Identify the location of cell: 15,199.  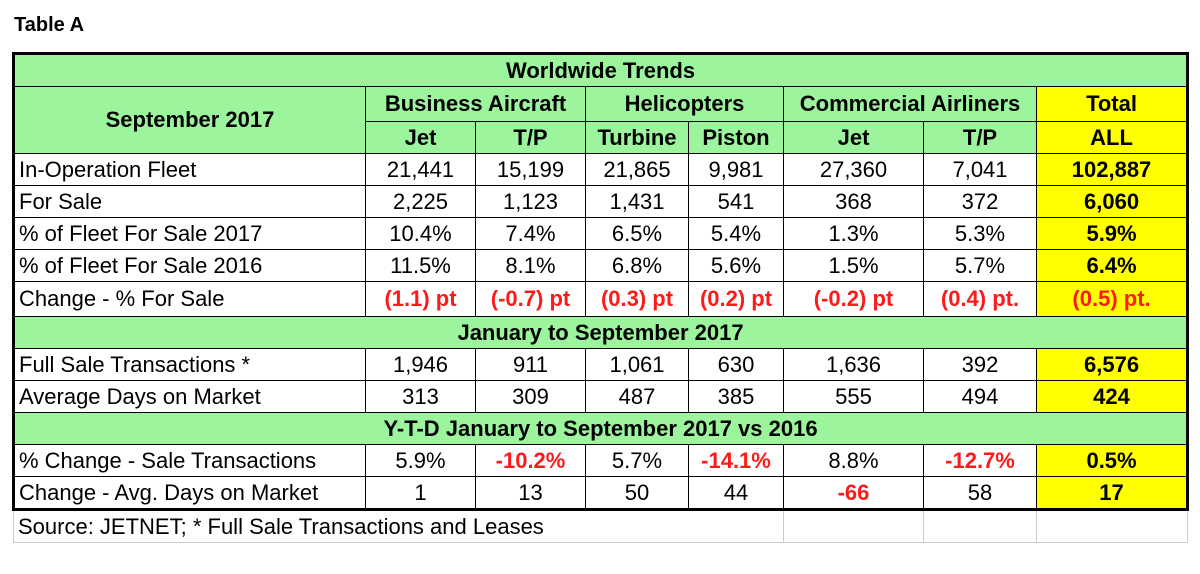
(530, 169).